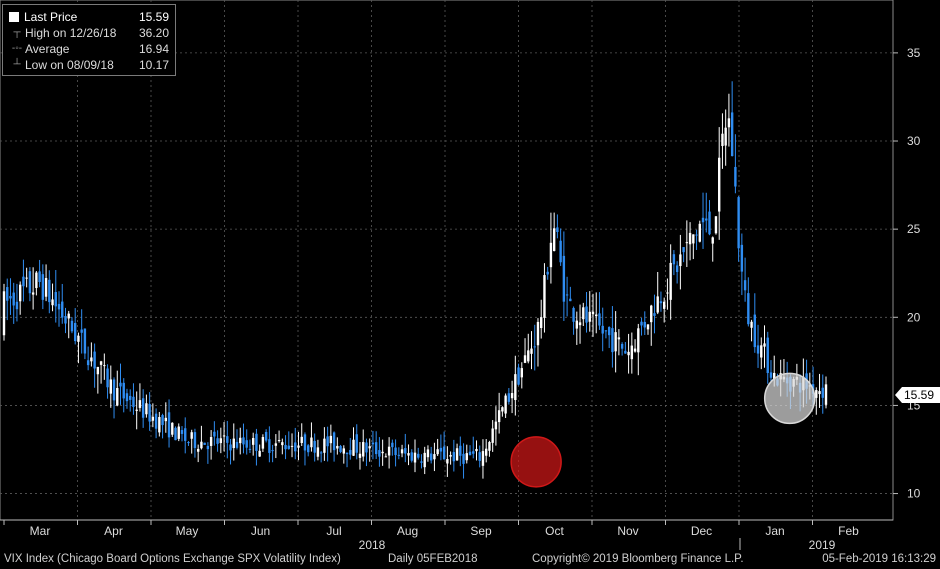 This screenshot has height=569, width=940. Describe the element at coordinates (260, 531) in the screenshot. I see `x-month-label: Jun` at that location.